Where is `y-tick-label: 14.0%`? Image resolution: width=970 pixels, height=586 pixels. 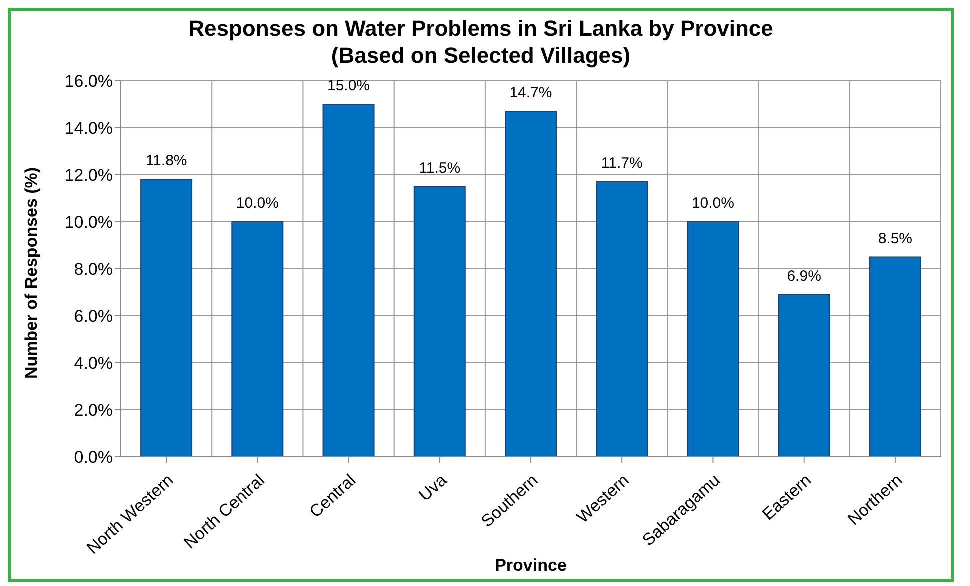
y-tick-label: 14.0% is located at coordinates (88, 128).